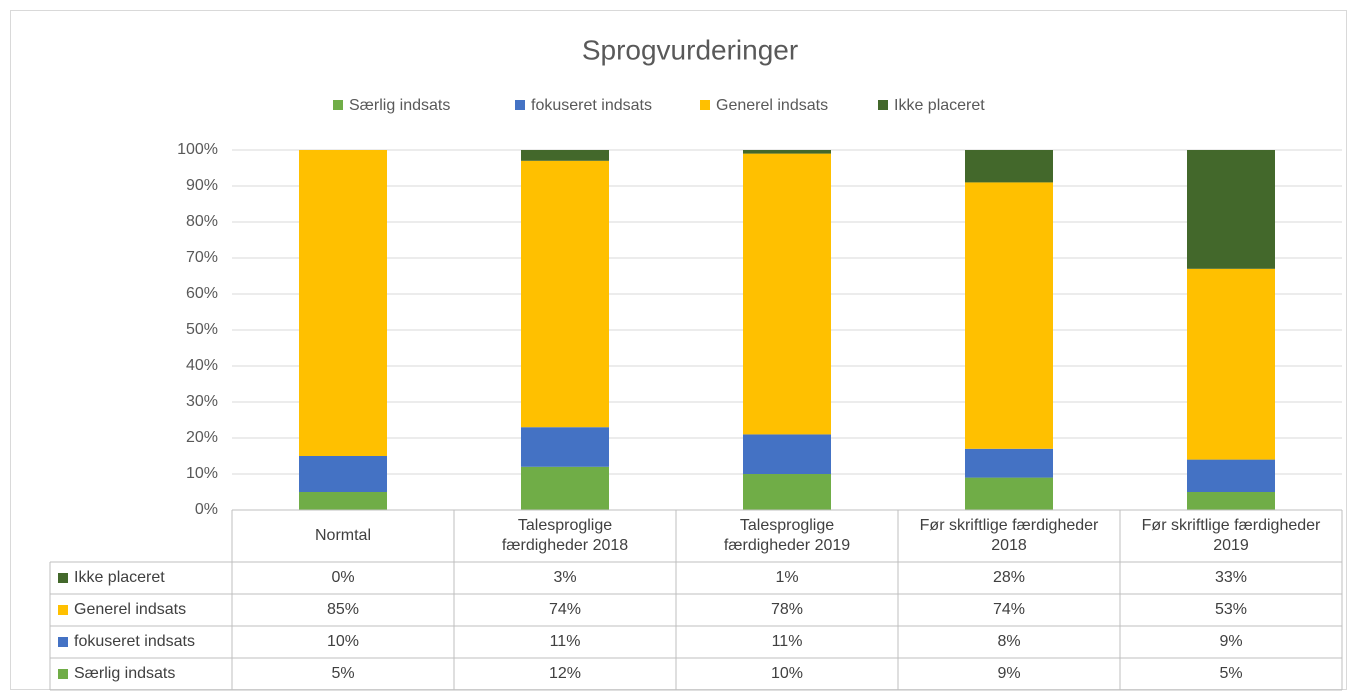  I want to click on legend-label: fokuseret indsats, so click(591, 105).